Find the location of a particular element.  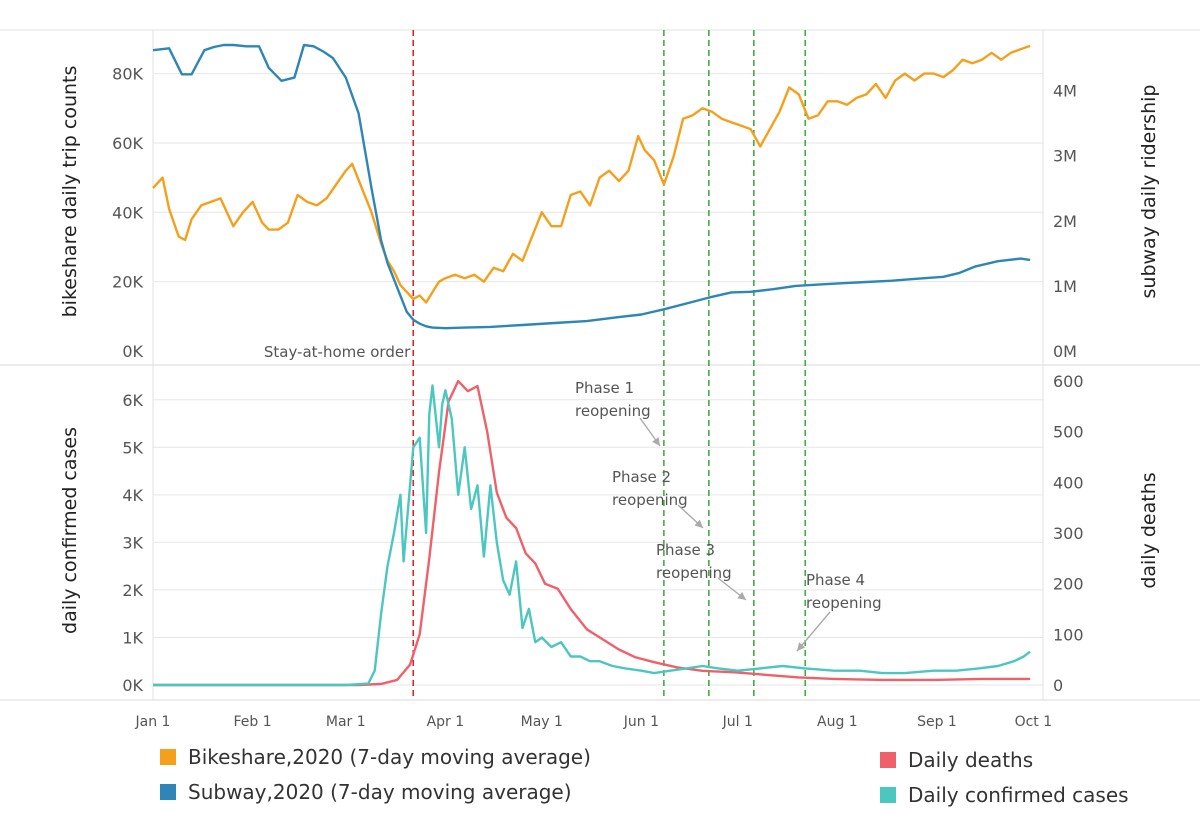

phase-label: Phase 4 is located at coordinates (835, 580).